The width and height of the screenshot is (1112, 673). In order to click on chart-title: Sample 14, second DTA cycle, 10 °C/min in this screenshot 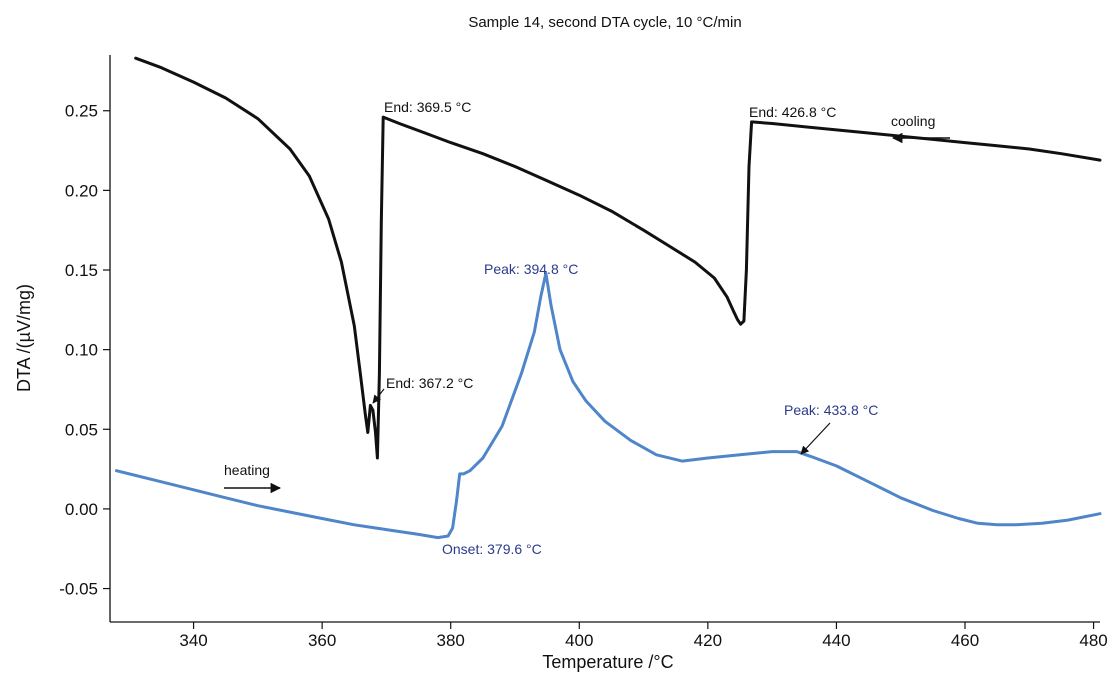, I will do `click(604, 22)`.